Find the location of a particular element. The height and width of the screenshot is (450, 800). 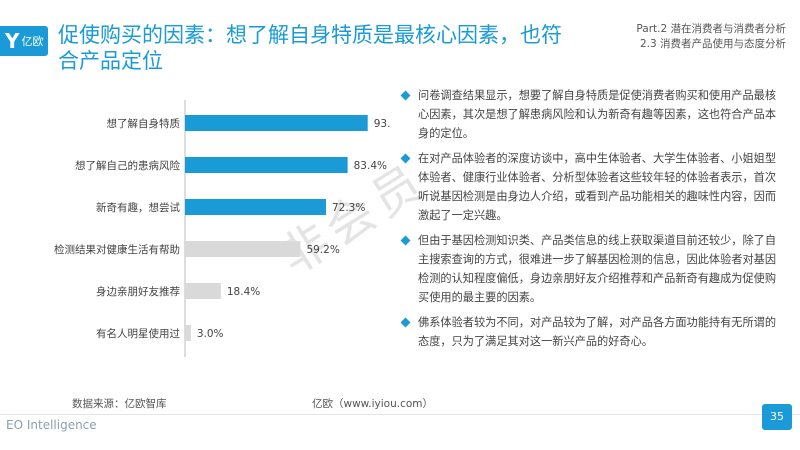

category-label: 想了解自己的患病风险 is located at coordinates (127, 165).